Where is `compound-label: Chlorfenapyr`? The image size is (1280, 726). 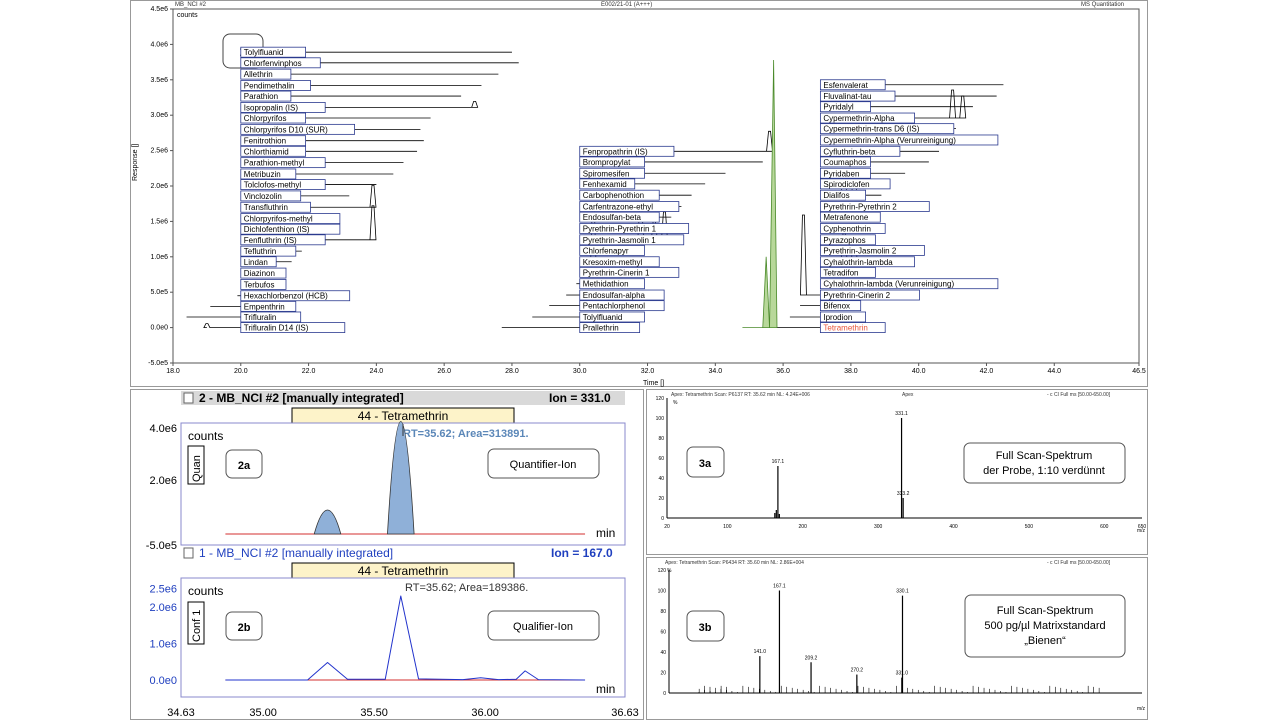
compound-label: Chlorfenapyr is located at coordinates (606, 250).